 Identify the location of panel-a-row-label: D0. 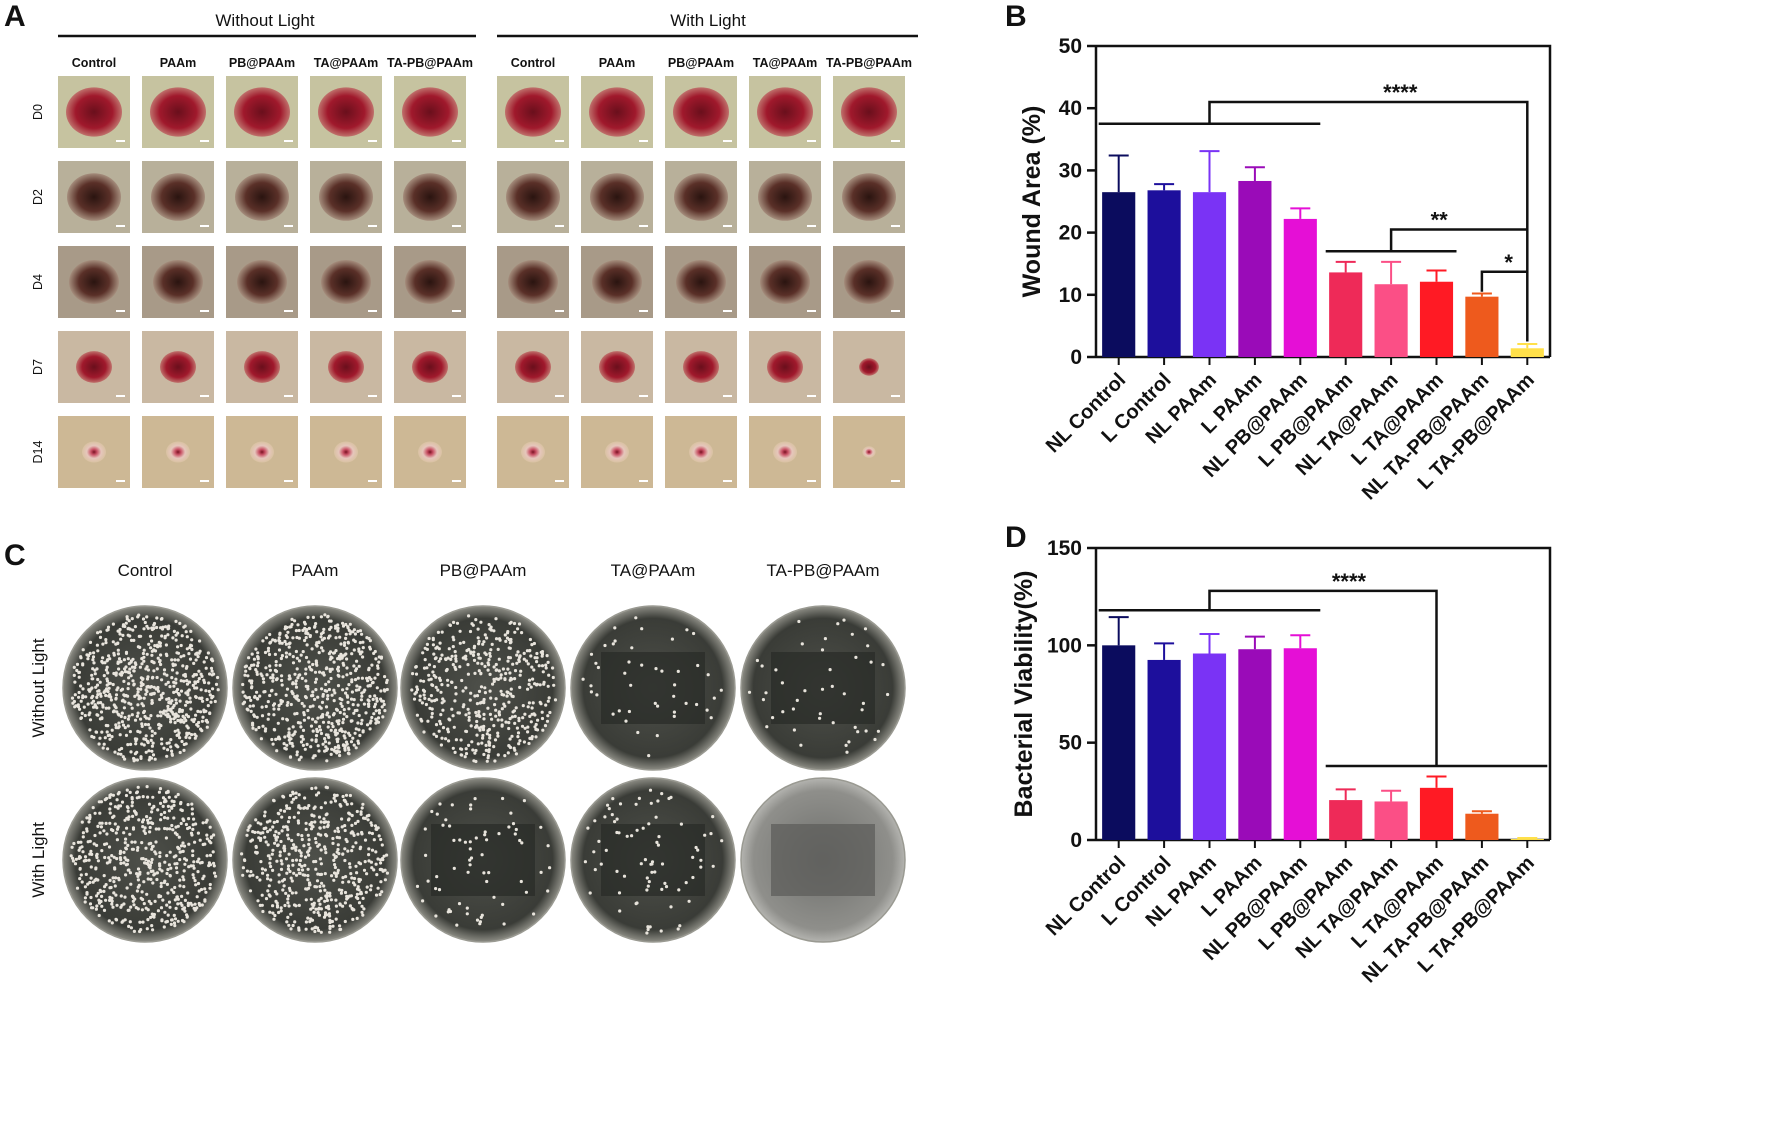
(38, 112).